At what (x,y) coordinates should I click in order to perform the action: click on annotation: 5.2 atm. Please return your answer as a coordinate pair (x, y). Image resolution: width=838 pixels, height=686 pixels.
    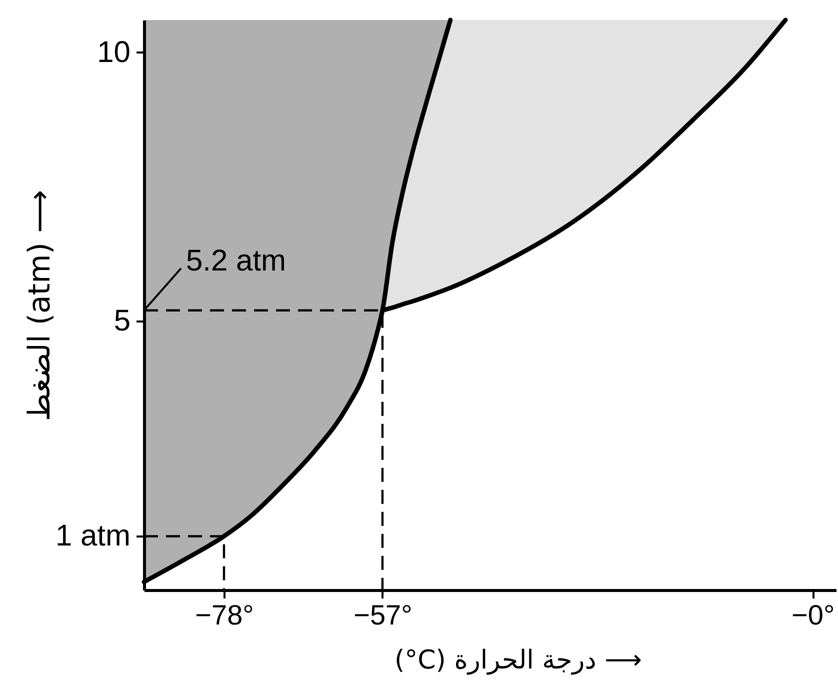
    Looking at the image, I should click on (236, 261).